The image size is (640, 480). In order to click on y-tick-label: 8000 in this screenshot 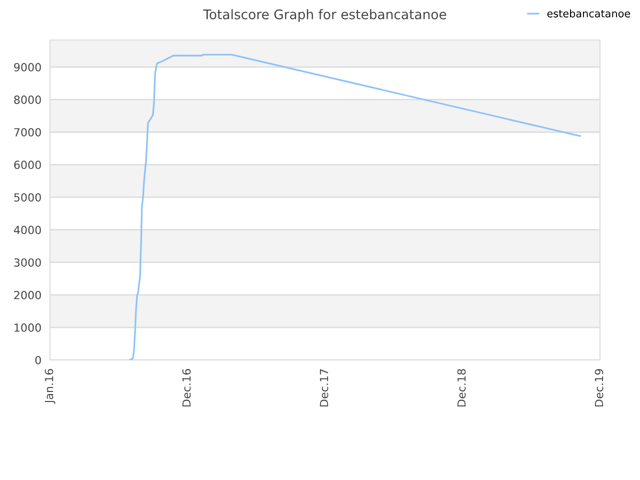, I will do `click(27, 100)`.